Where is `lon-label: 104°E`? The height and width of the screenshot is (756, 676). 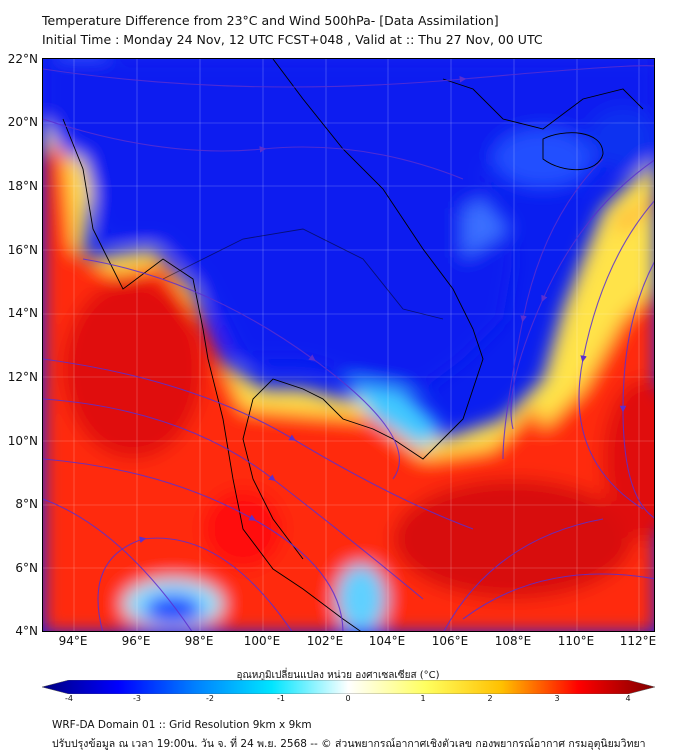
lon-label: 104°E is located at coordinates (387, 641).